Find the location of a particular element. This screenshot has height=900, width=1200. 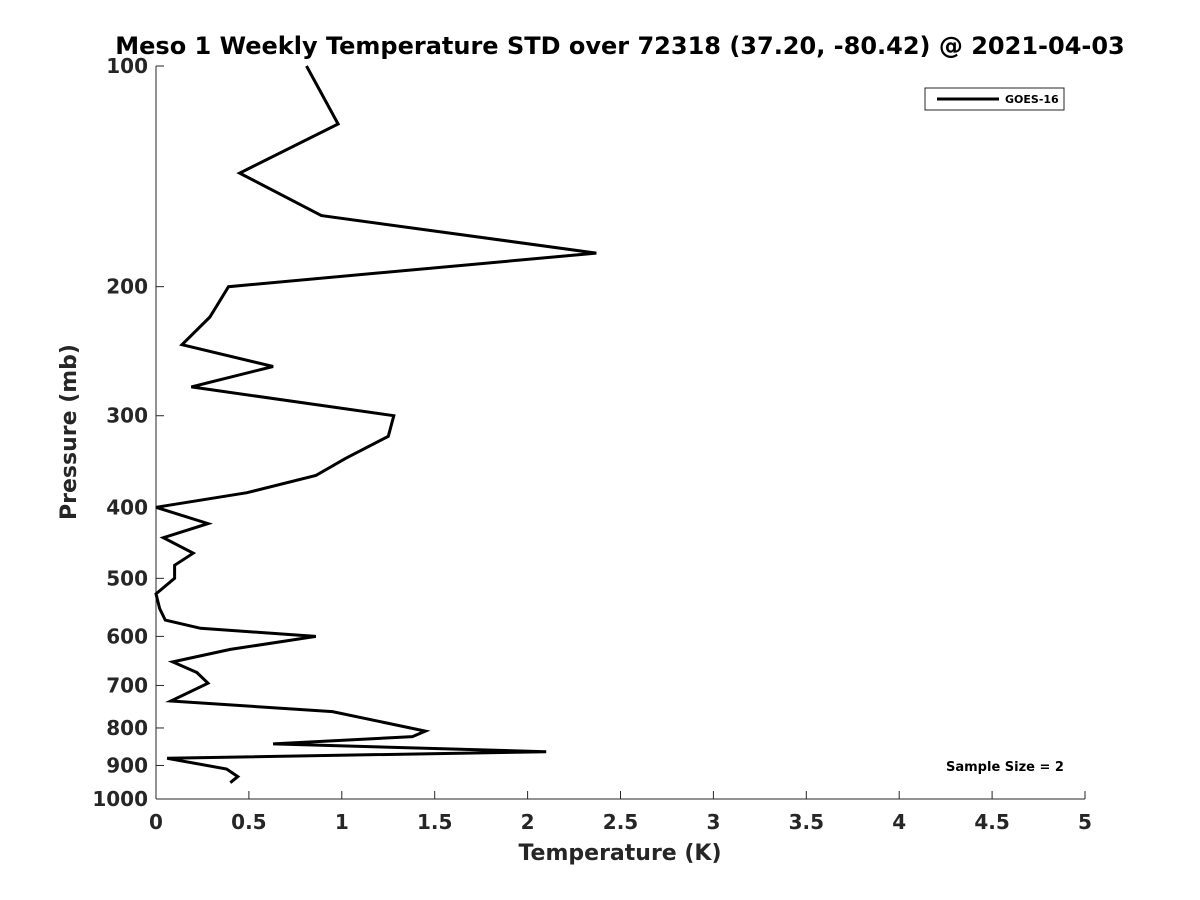

x-tick-label: 2 is located at coordinates (528, 822).